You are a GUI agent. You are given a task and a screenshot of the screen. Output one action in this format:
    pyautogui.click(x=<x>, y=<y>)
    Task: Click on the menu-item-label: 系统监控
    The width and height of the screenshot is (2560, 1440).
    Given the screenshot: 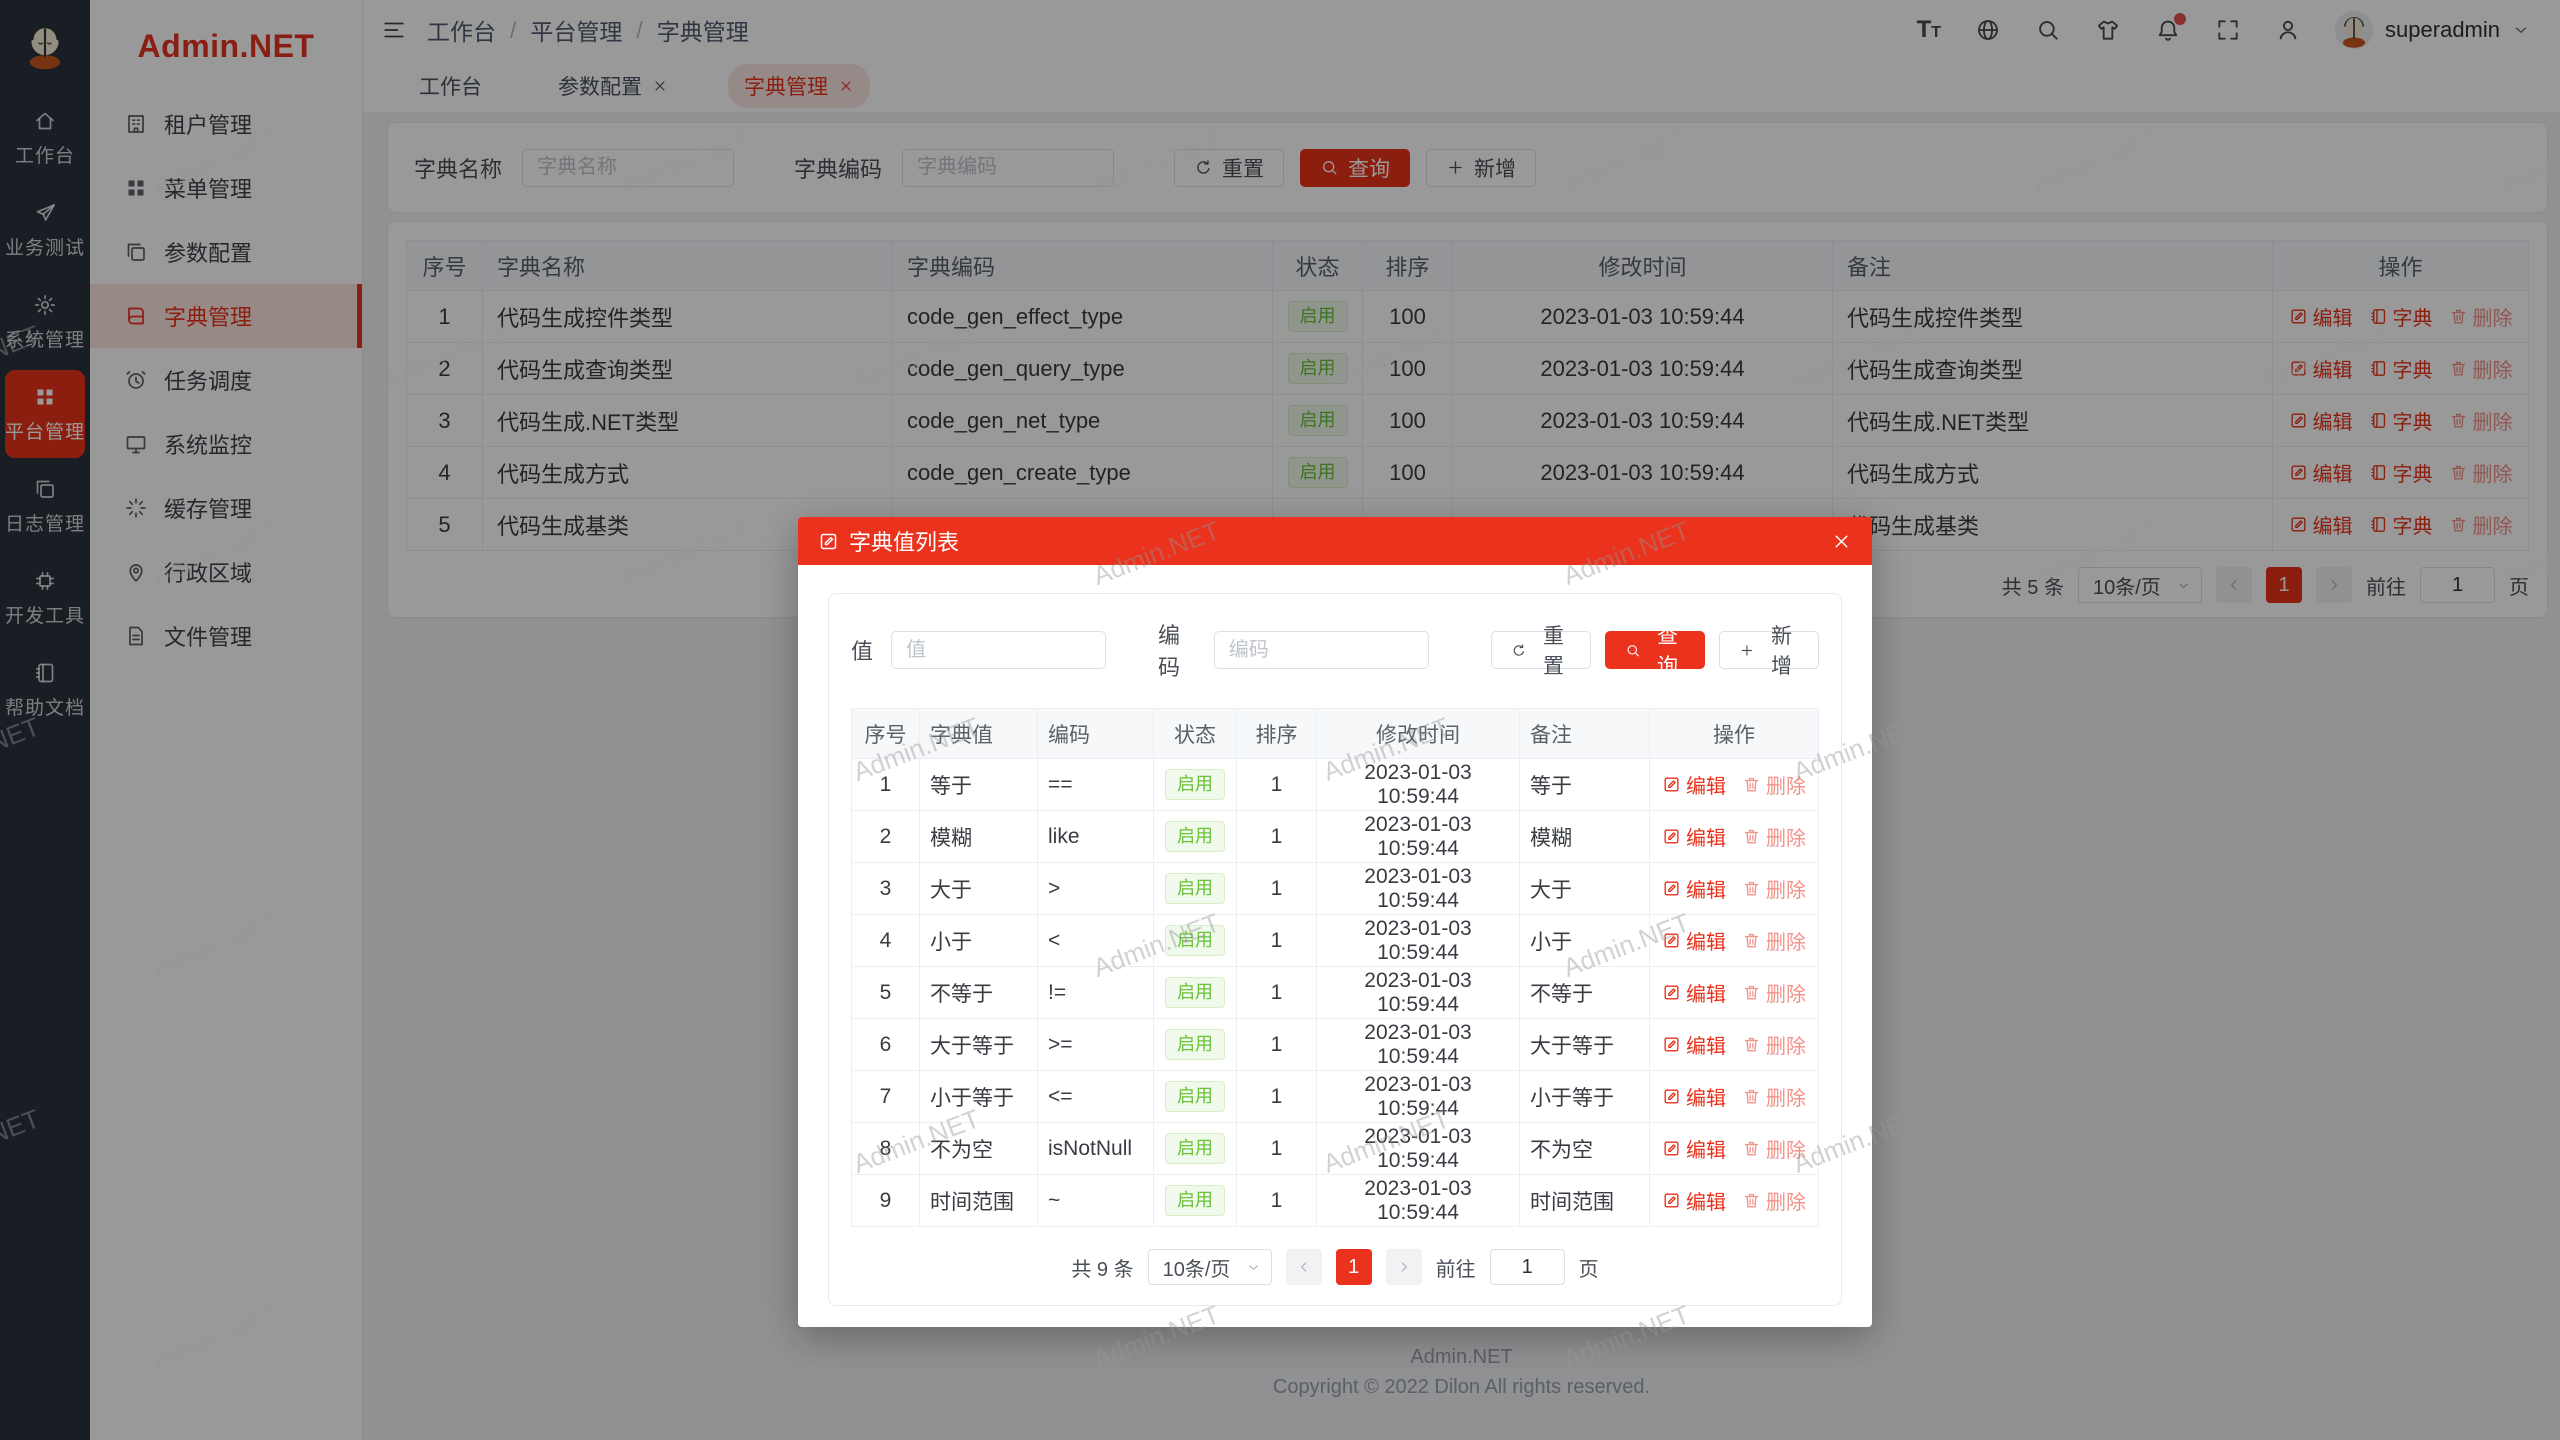 What is the action you would take?
    pyautogui.click(x=208, y=445)
    